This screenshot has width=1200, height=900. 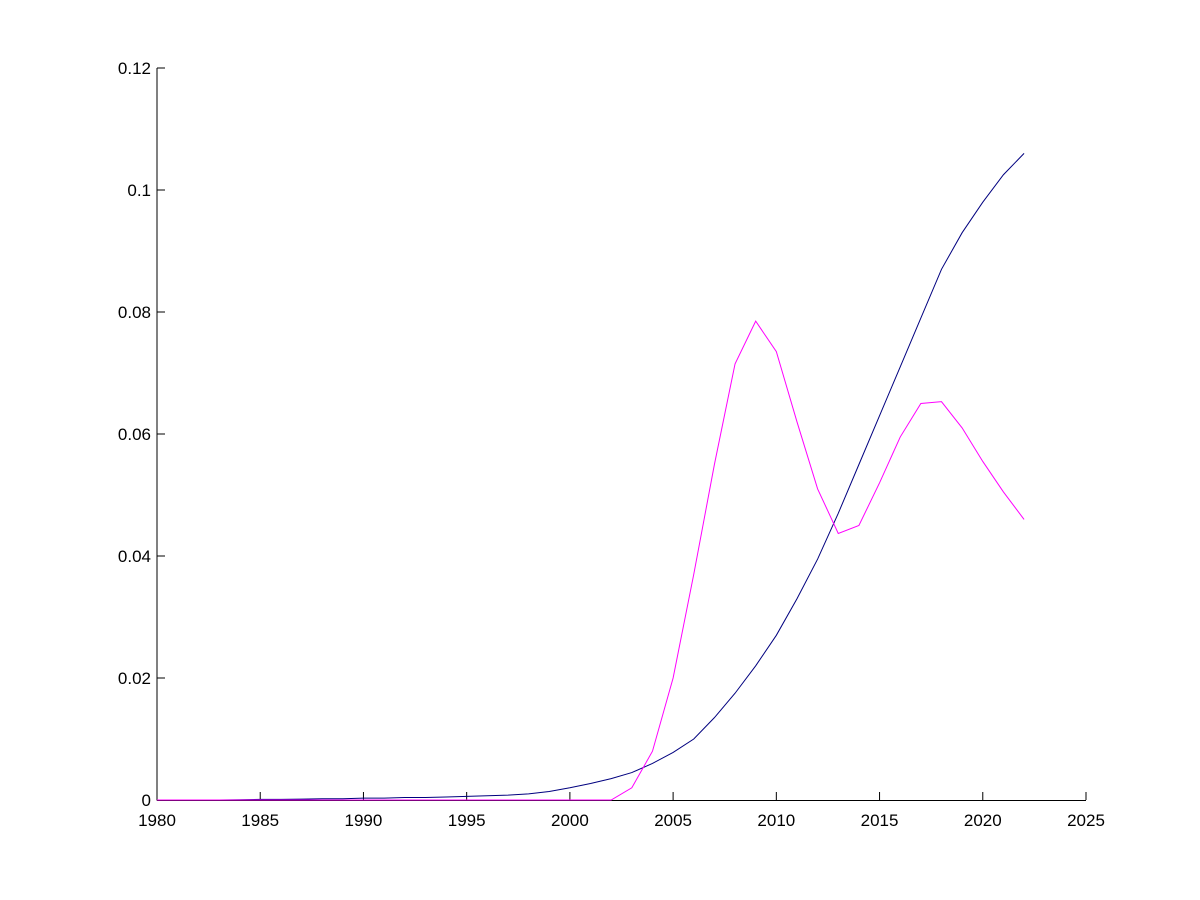 I want to click on x-tick-label: 2015, so click(x=880, y=820).